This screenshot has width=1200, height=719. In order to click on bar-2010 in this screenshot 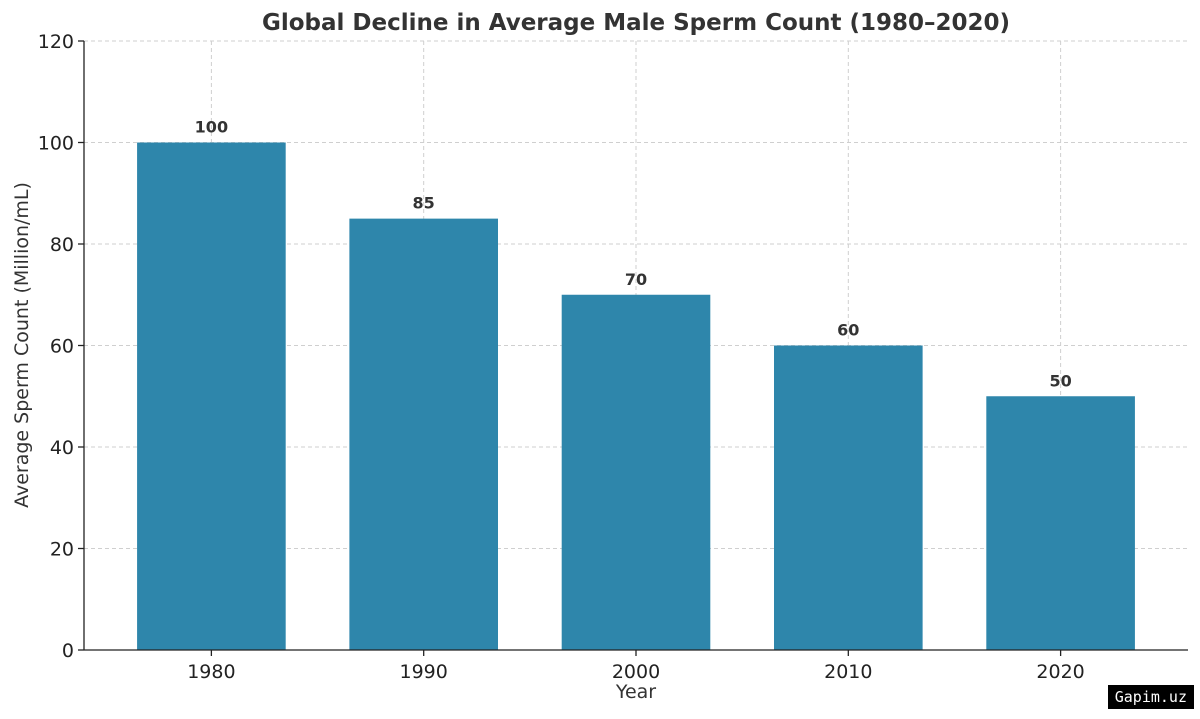, I will do `click(848, 497)`.